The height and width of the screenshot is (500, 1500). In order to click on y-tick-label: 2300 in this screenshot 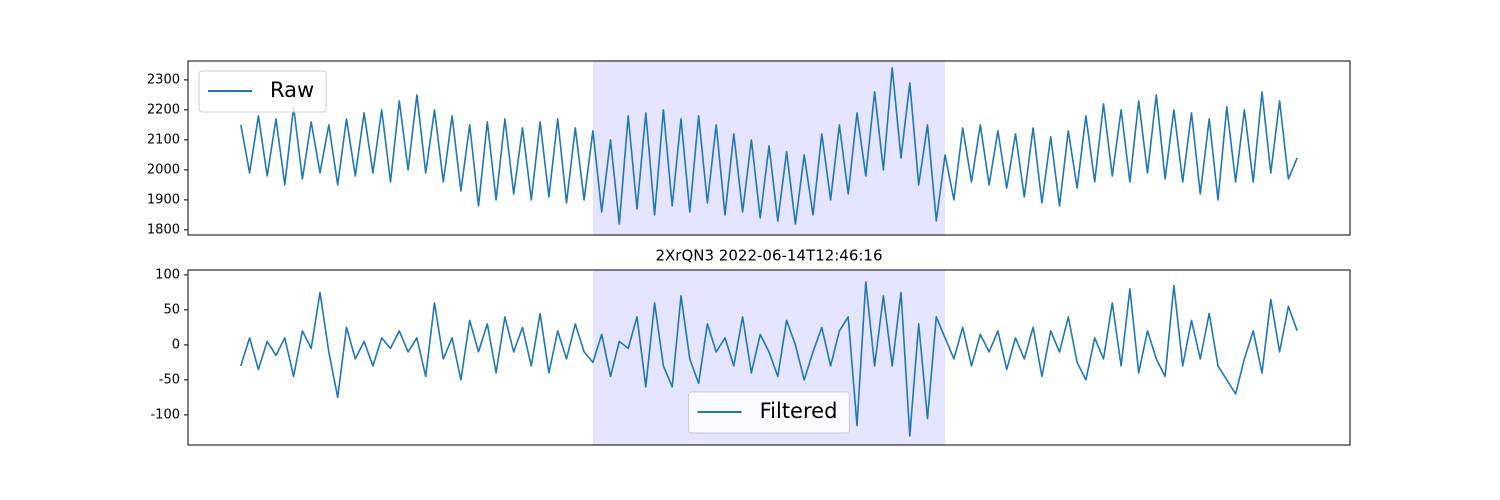, I will do `click(163, 79)`.